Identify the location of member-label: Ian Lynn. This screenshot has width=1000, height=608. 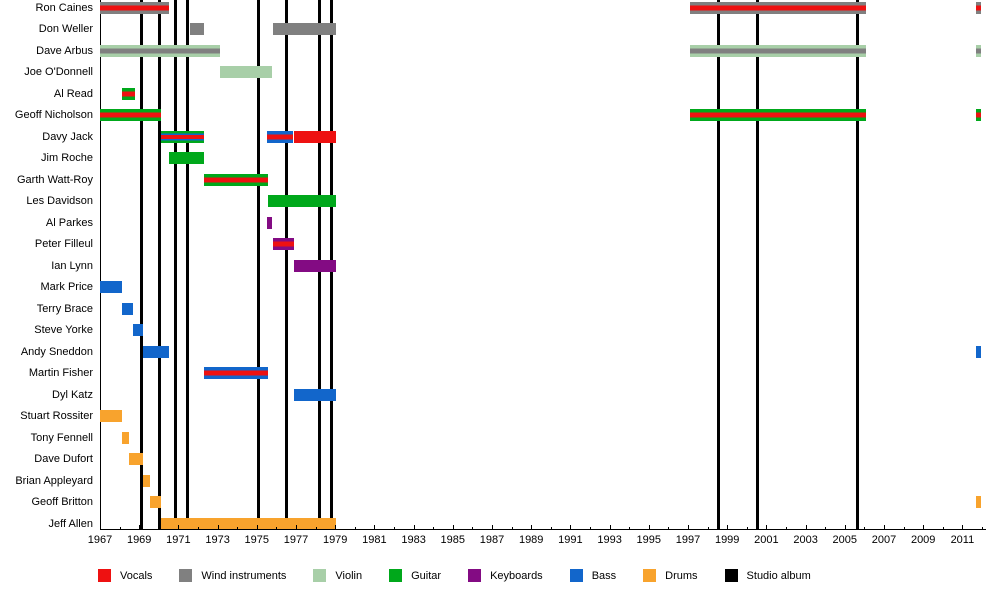
(72, 265).